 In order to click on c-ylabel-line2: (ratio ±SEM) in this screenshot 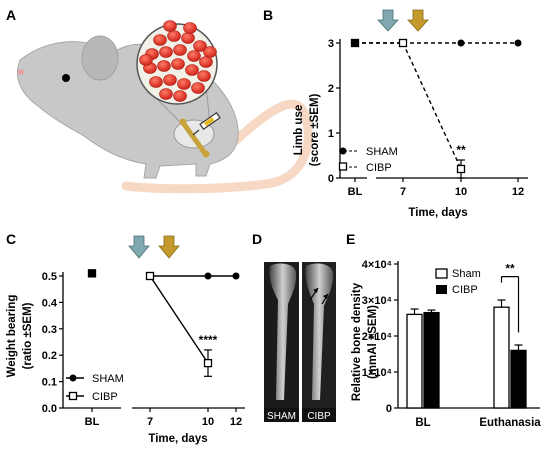, I will do `click(28, 335)`.